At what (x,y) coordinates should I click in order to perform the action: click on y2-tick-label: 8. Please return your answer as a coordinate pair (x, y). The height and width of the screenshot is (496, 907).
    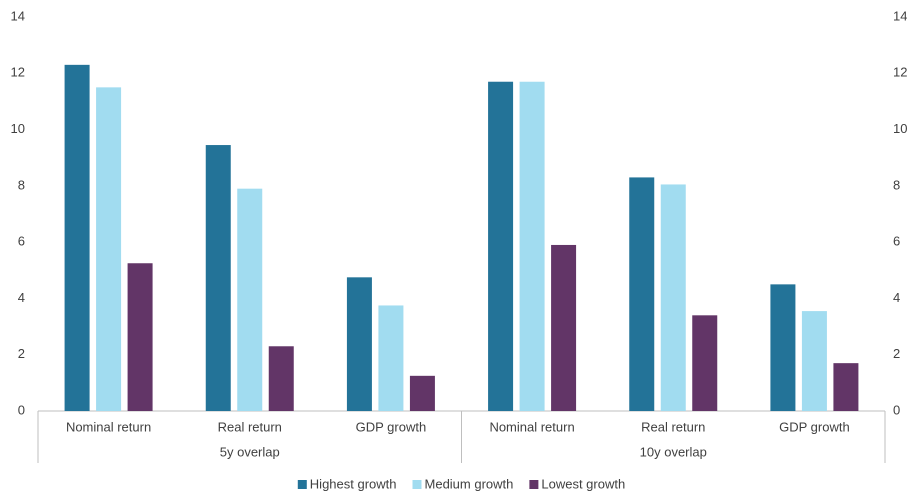
    Looking at the image, I should click on (896, 184).